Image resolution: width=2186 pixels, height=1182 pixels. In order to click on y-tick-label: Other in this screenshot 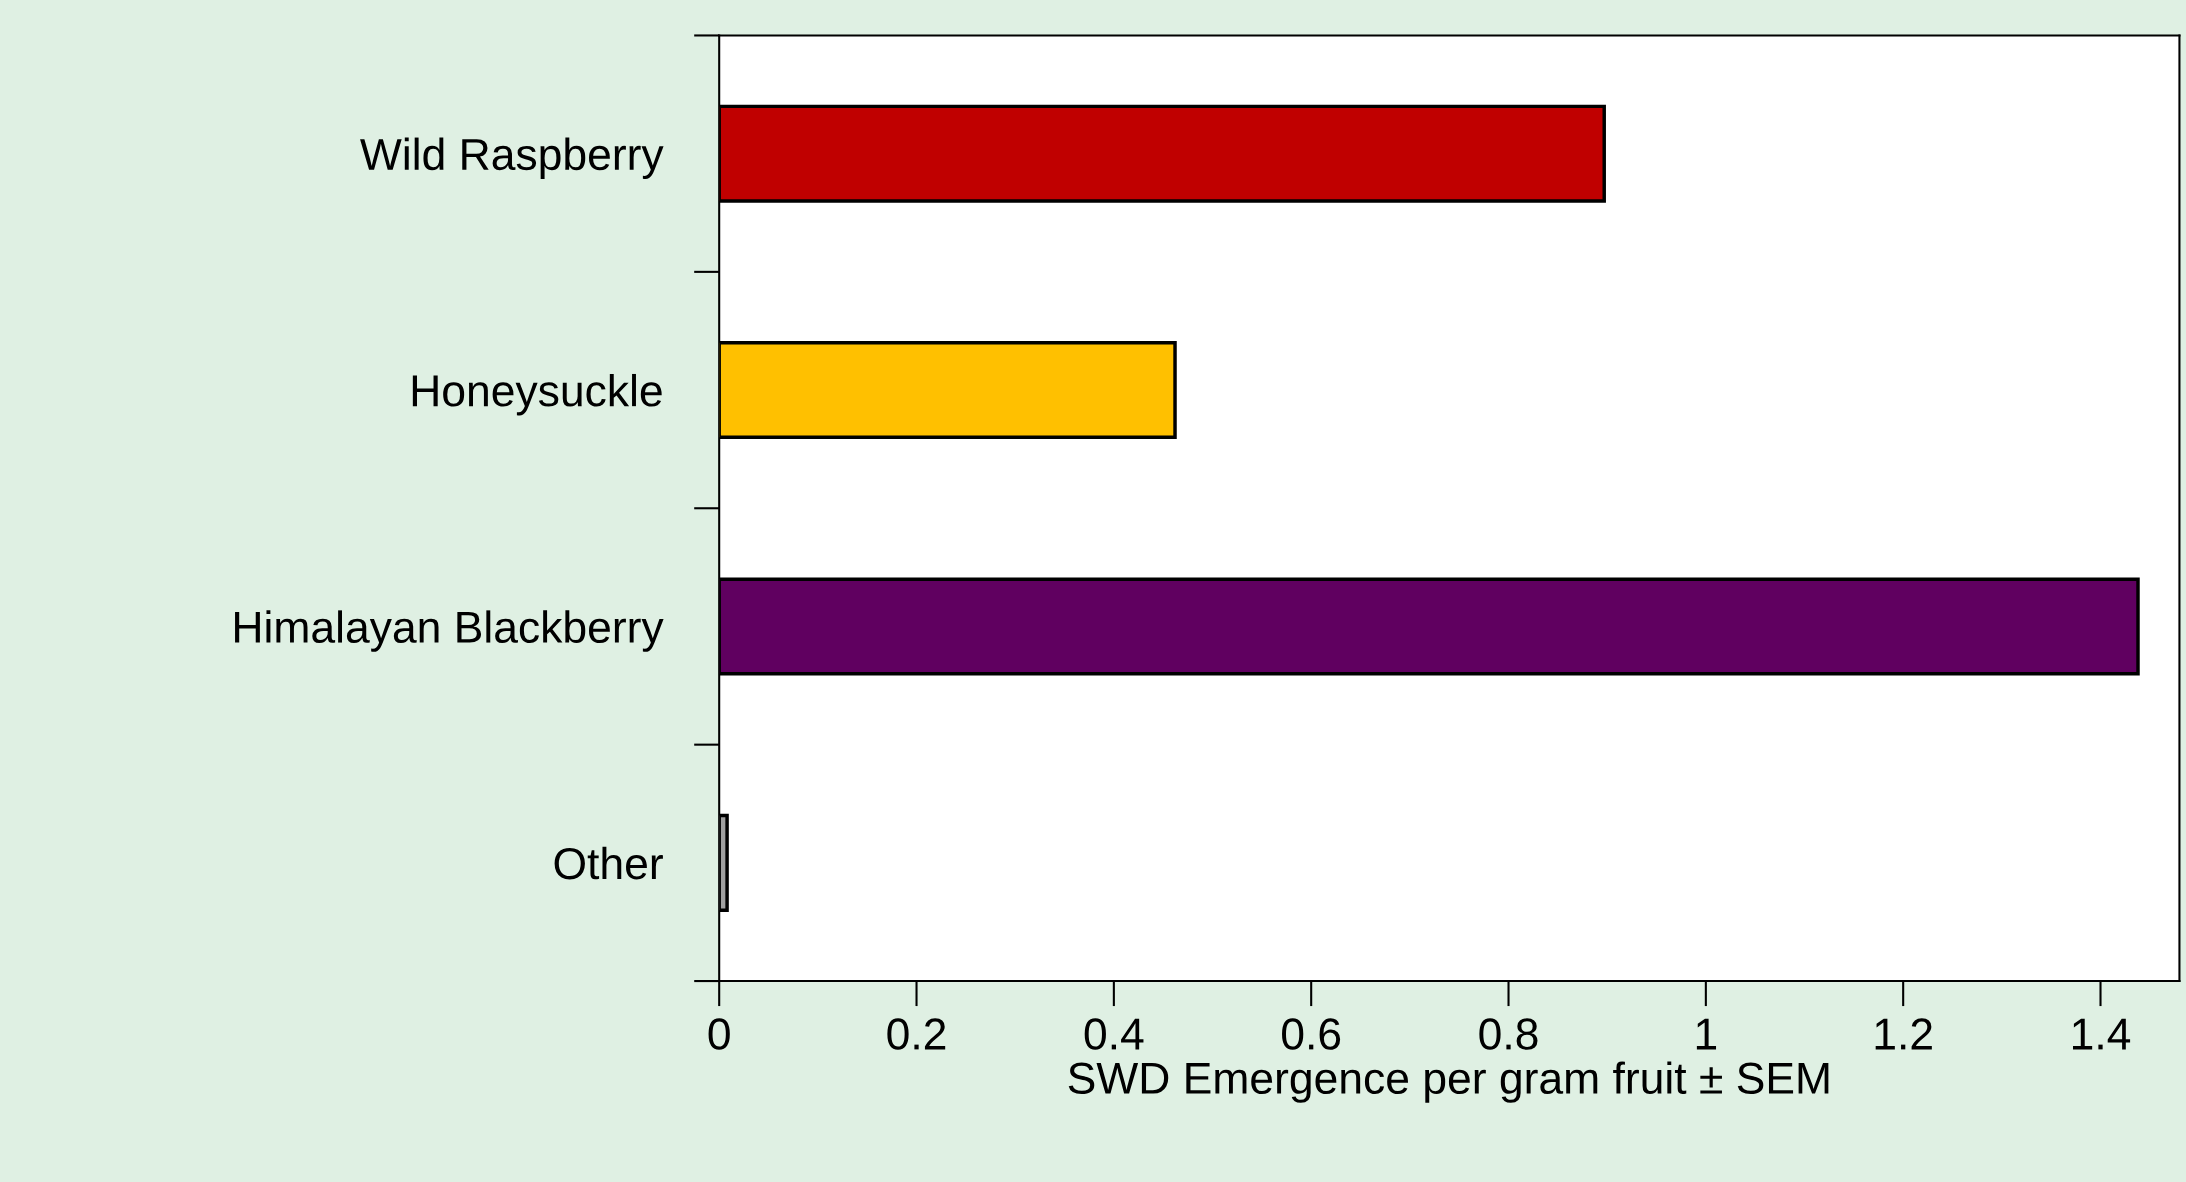, I will do `click(608, 863)`.